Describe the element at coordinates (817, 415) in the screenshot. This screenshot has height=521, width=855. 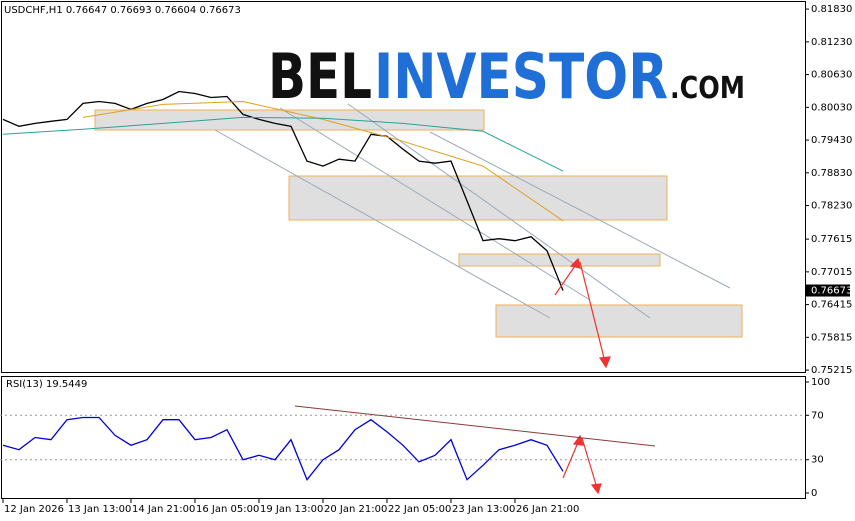
I see `y-tick-label: 70` at that location.